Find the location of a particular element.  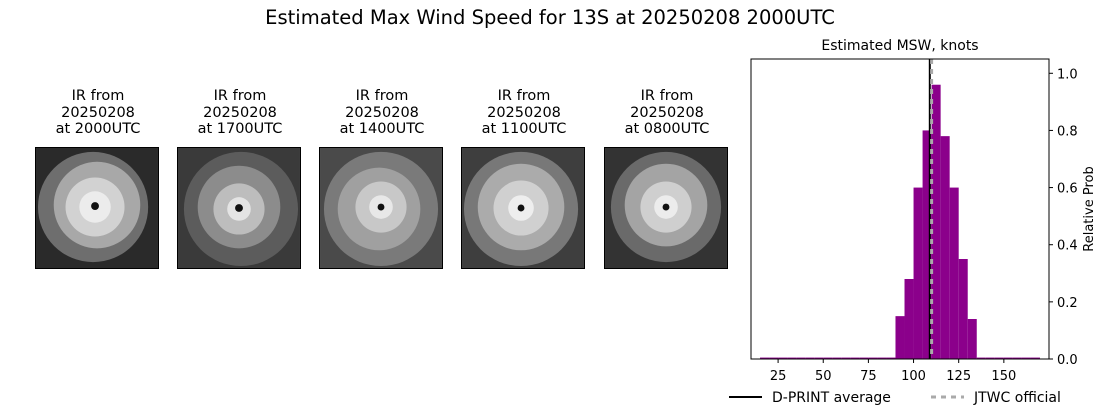

ir-title-line: at 1100UTC is located at coordinates (524, 129).